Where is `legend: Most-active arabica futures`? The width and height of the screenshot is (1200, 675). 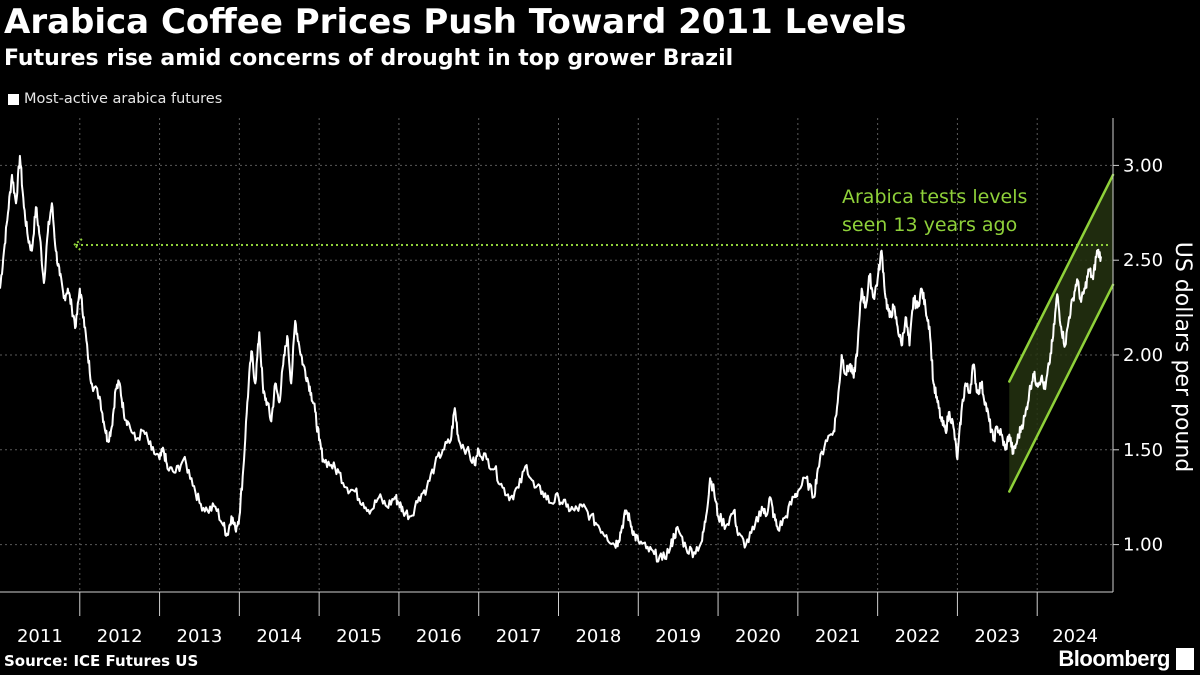 legend: Most-active arabica futures is located at coordinates (113, 99).